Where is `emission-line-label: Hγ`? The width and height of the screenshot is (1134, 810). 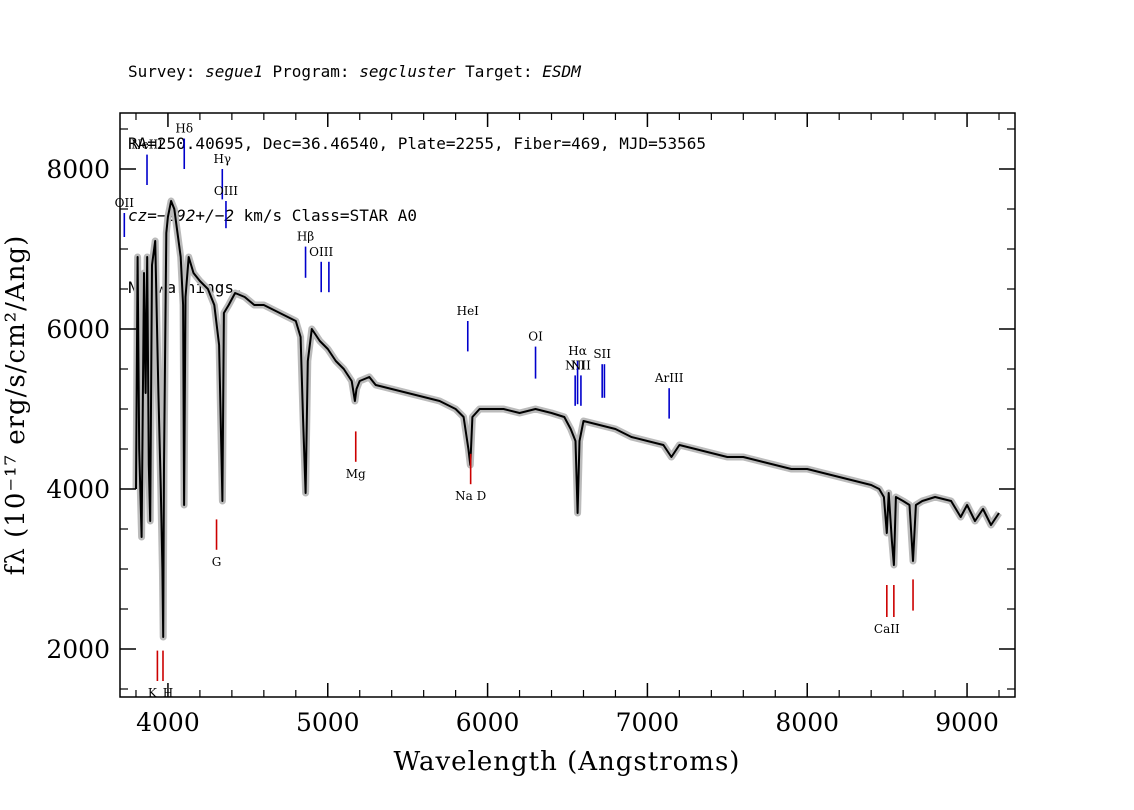
emission-line-label: Hγ is located at coordinates (222, 159).